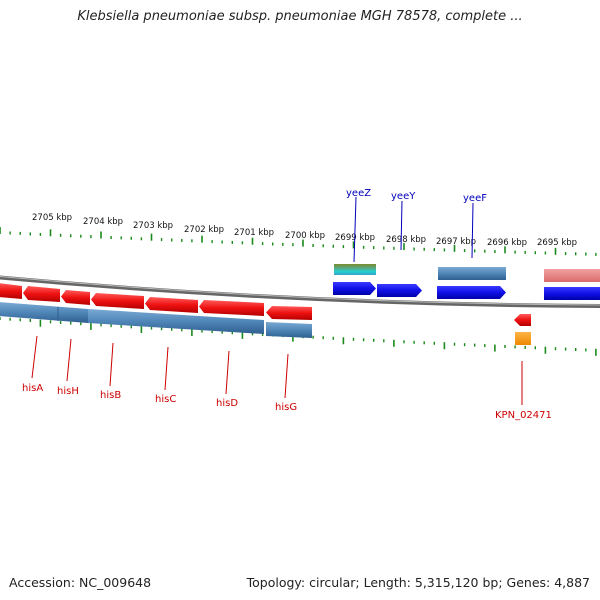 Image resolution: width=600 pixels, height=600 pixels. I want to click on gene-label-yeez: yeeZ, so click(358, 193).